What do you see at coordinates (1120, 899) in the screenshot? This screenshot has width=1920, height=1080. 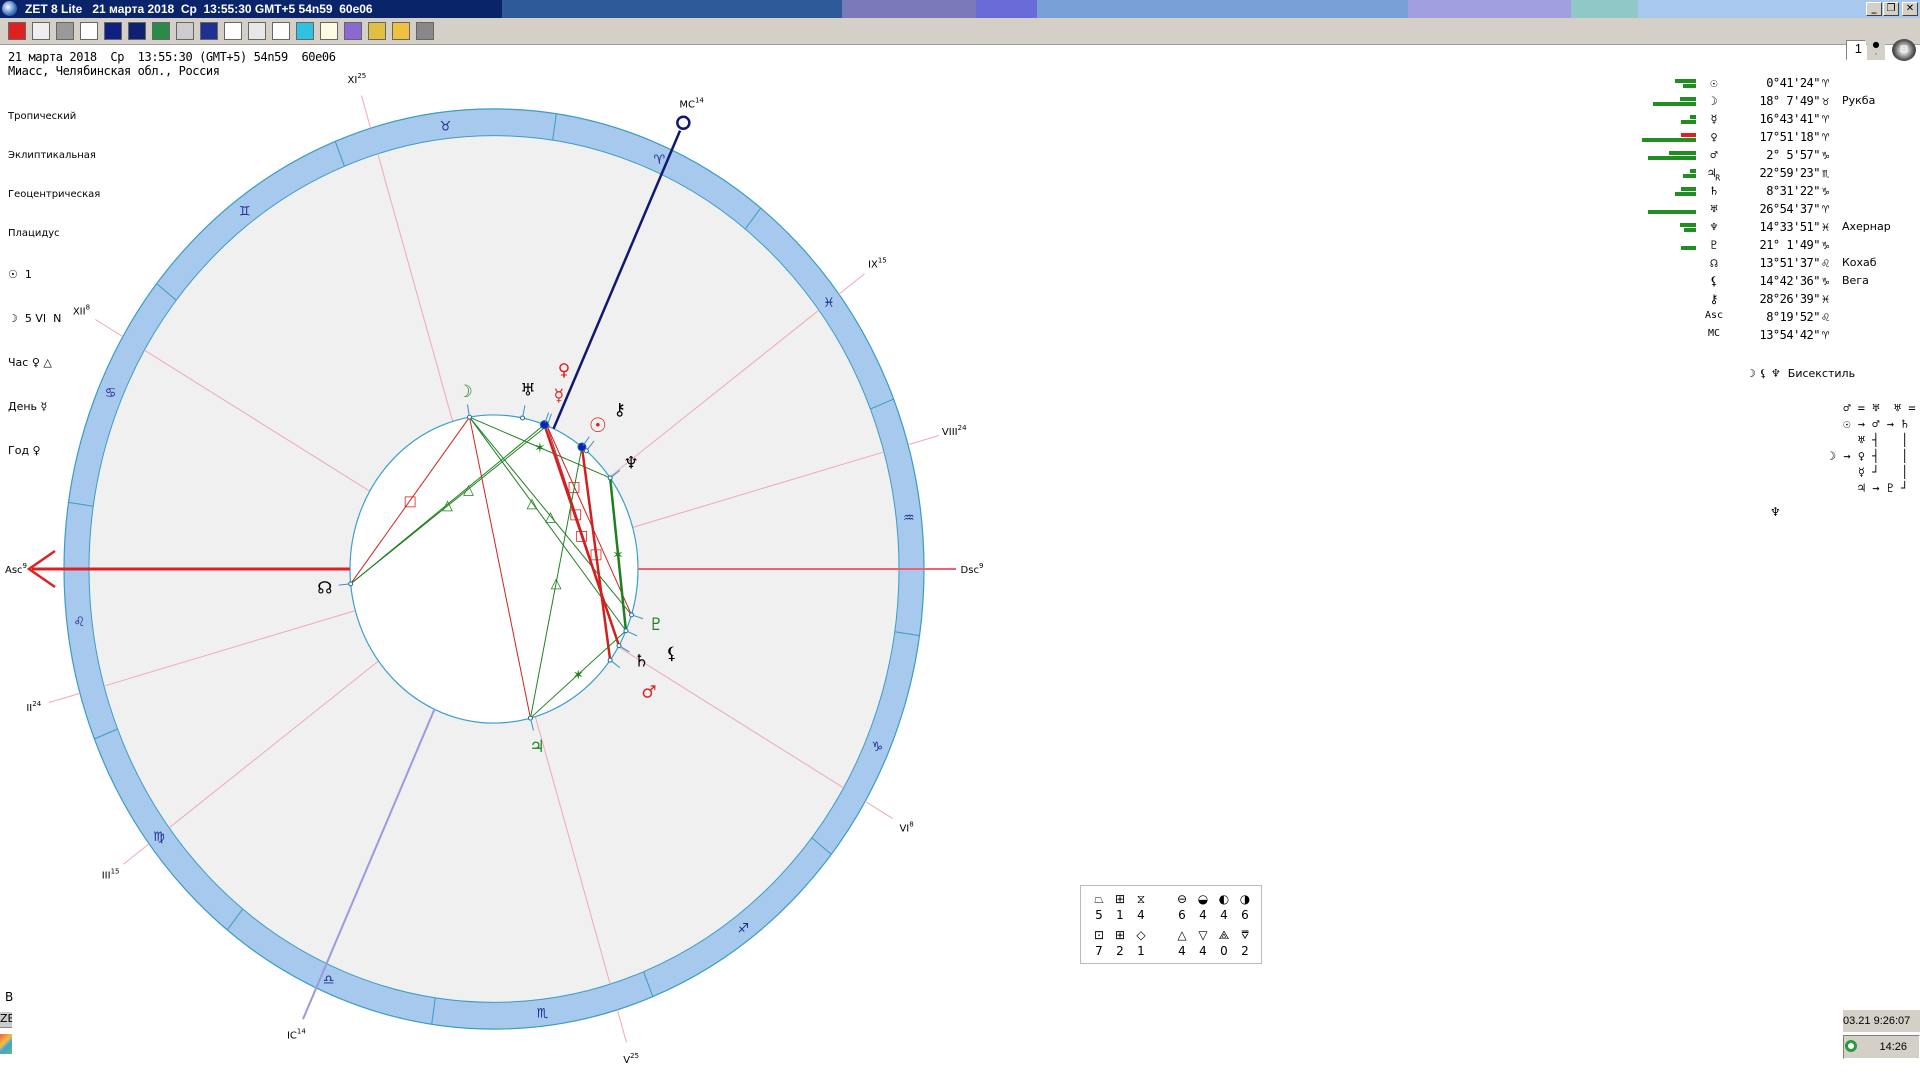 I see `stat-icon: ⊞` at bounding box center [1120, 899].